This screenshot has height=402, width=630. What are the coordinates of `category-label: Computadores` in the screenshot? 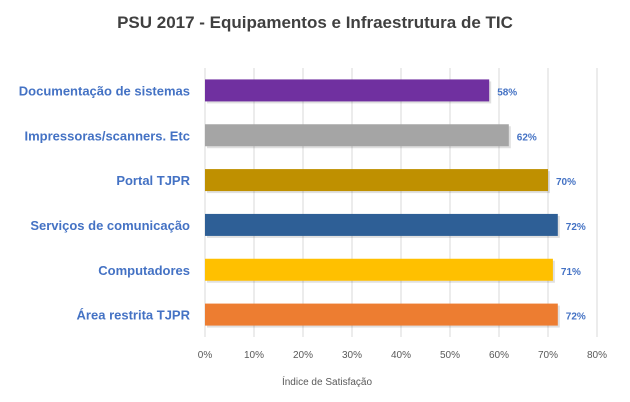 It's located at (144, 270).